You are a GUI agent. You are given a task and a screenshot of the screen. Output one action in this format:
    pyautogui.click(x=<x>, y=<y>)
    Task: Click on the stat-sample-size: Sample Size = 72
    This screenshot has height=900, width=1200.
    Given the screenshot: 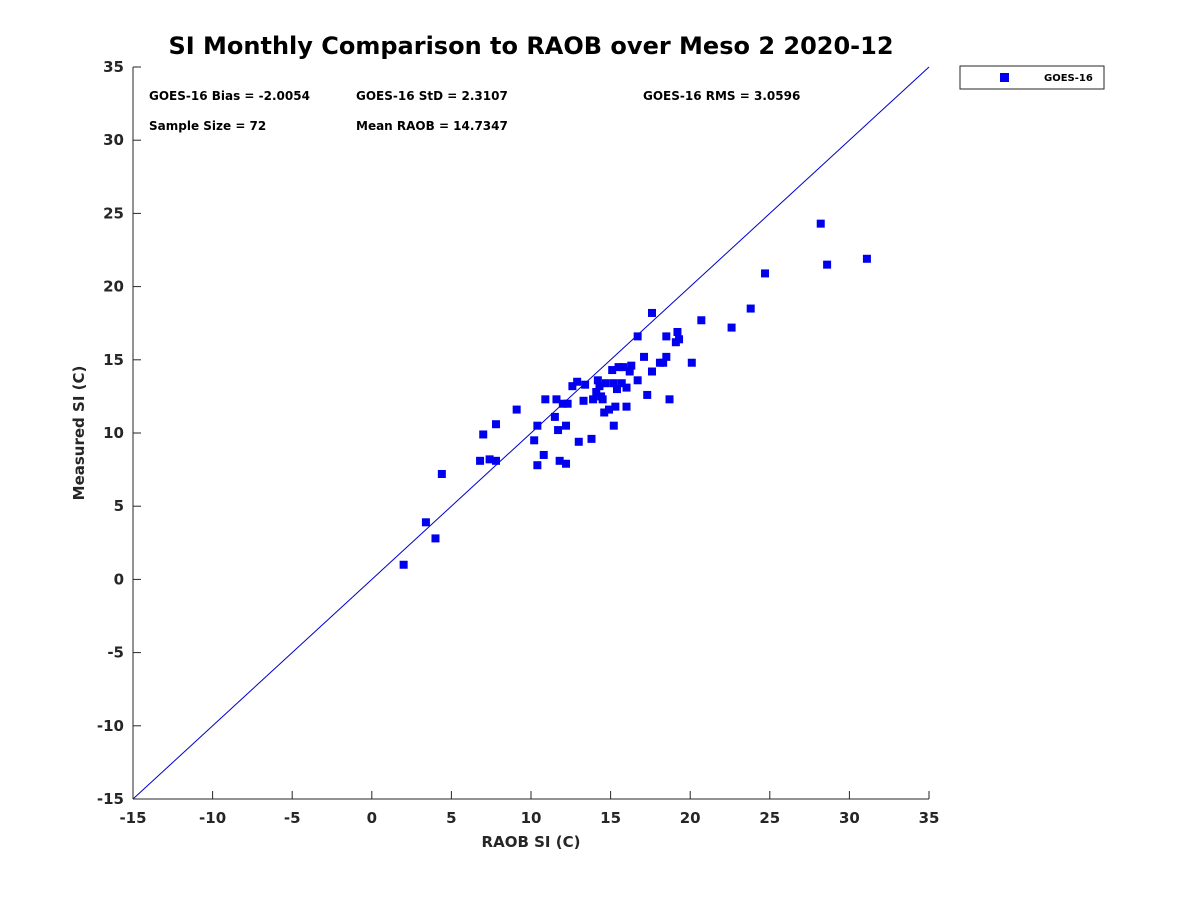 What is the action you would take?
    pyautogui.click(x=207, y=126)
    